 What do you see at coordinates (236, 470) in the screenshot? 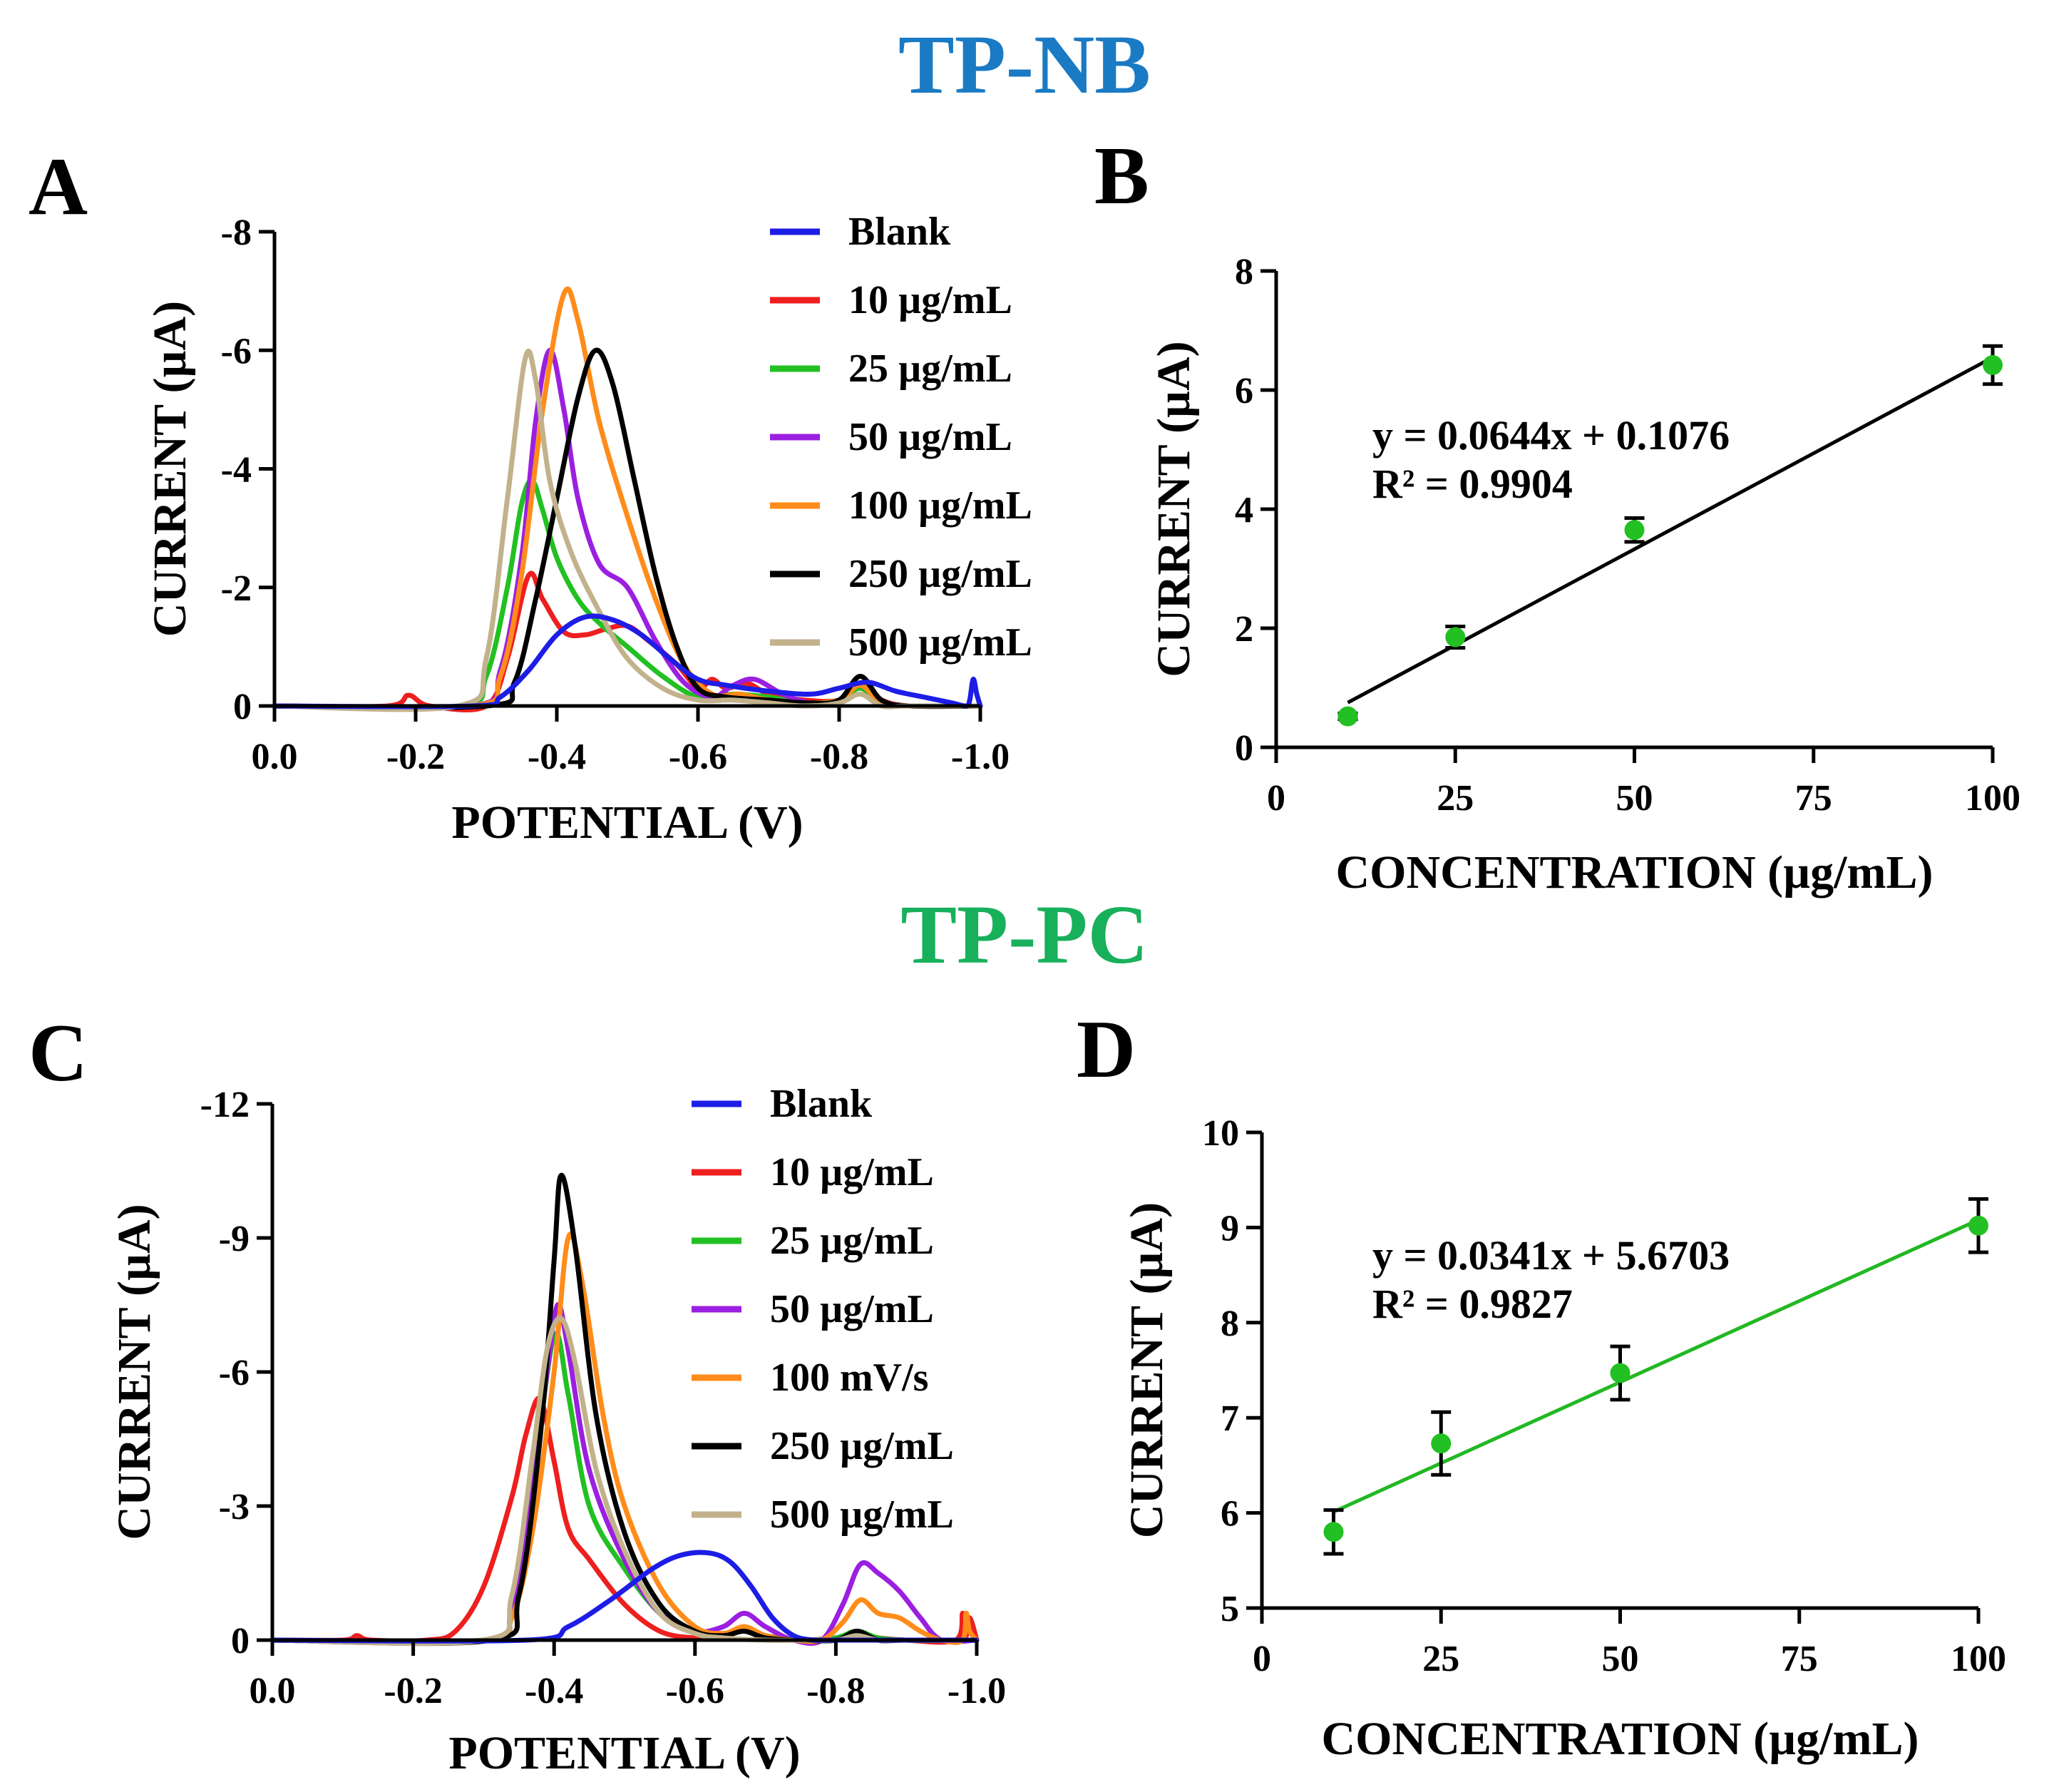
I see `y-tick-label: -4` at bounding box center [236, 470].